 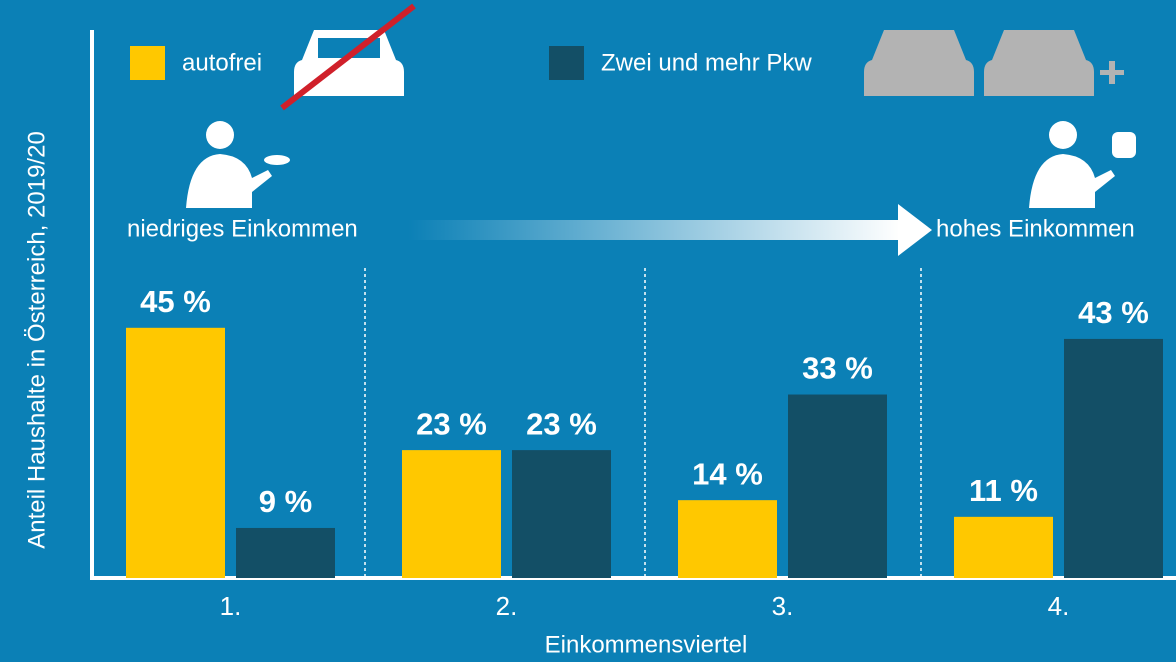 What do you see at coordinates (1035, 228) in the screenshot?
I see `annotation: hohes Einkommen` at bounding box center [1035, 228].